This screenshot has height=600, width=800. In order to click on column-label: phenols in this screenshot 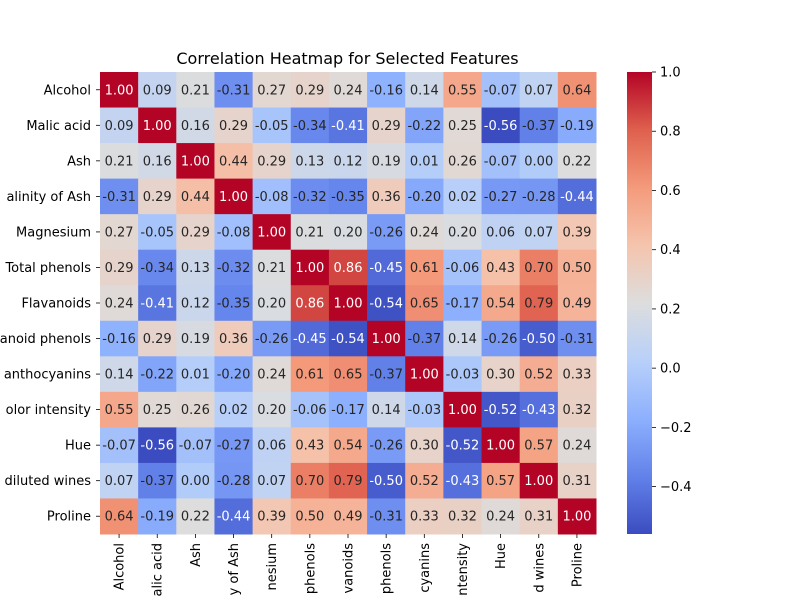, I will do `click(310, 568)`.